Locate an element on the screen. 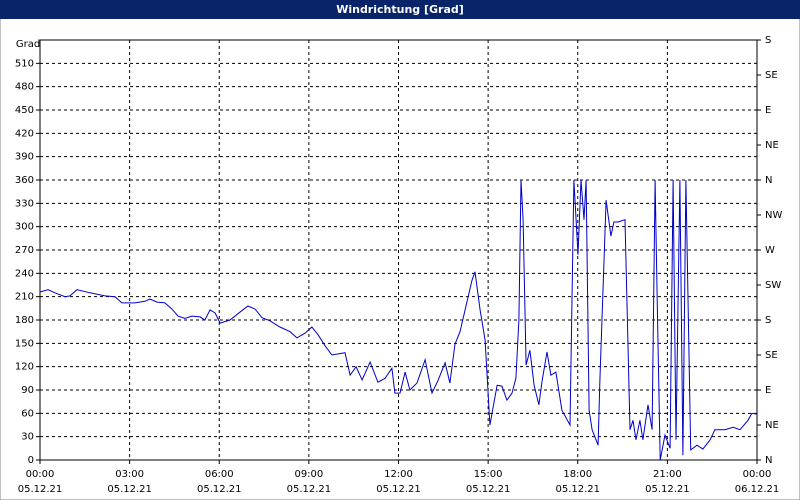 Image resolution: width=800 pixels, height=500 pixels. x-tick-label: 21:00 is located at coordinates (667, 474).